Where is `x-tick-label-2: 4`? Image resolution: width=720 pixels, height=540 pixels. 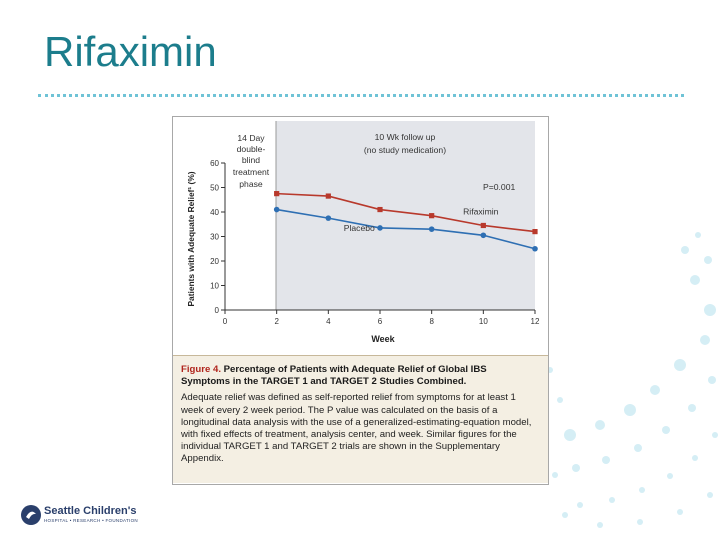 x-tick-label-2: 4 is located at coordinates (328, 321).